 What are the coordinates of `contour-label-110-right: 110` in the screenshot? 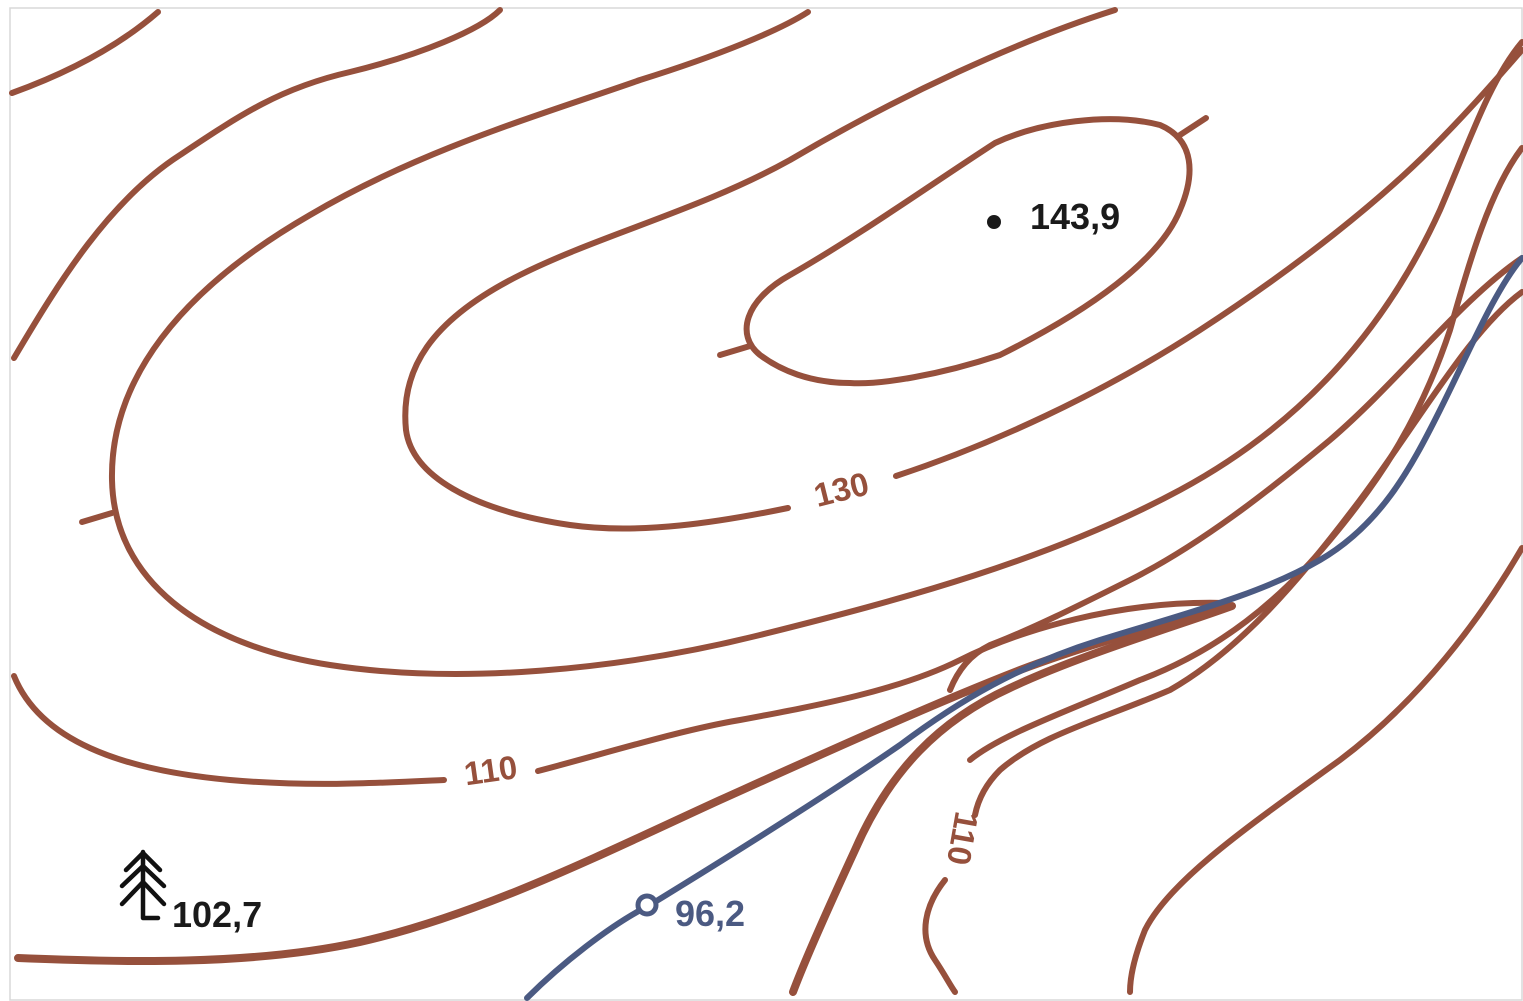 It's located at (963, 838).